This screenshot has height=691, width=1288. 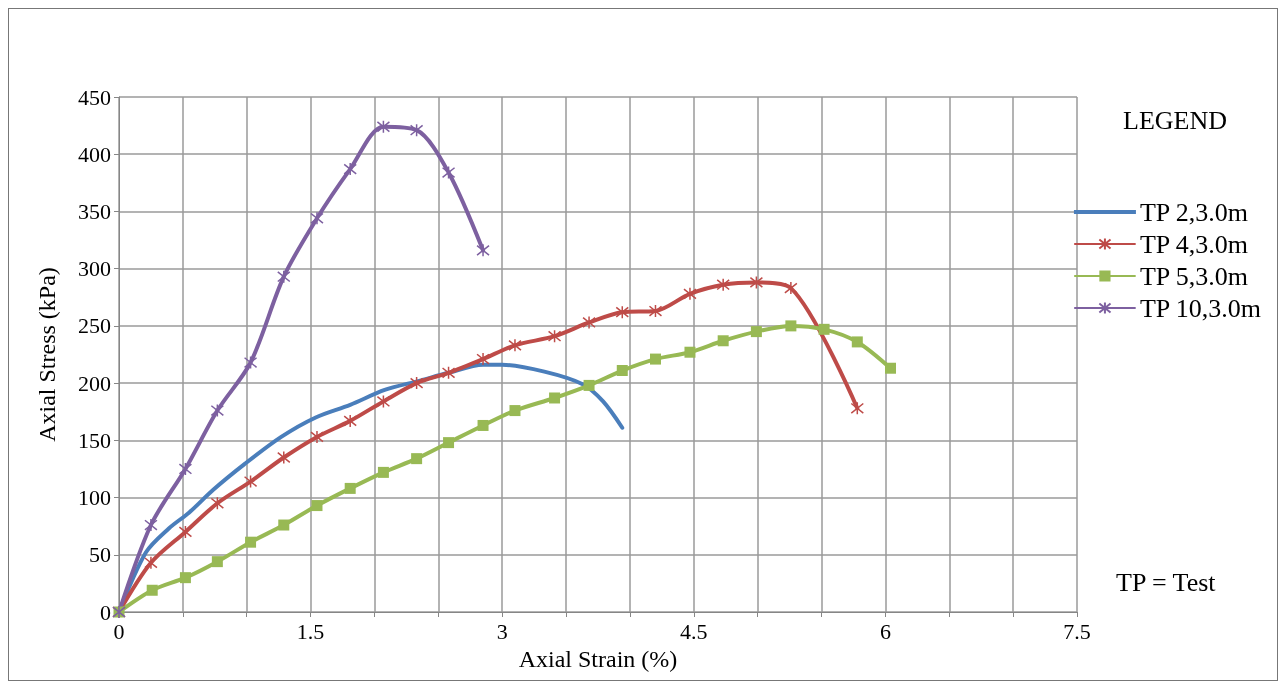 I want to click on text: TP = Test, so click(x=1166, y=582).